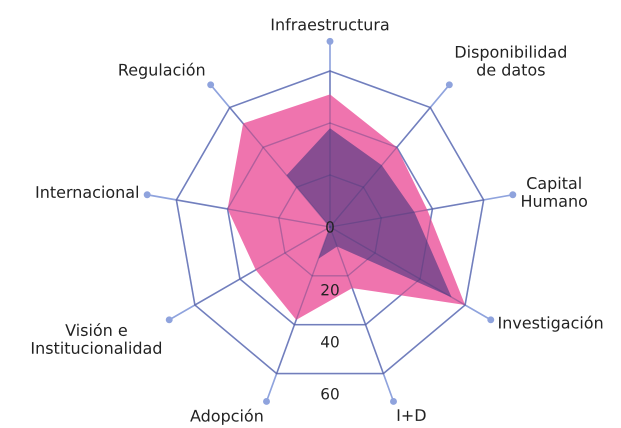  I want to click on spoke-label: Disponibilidad de datos, so click(511, 60).